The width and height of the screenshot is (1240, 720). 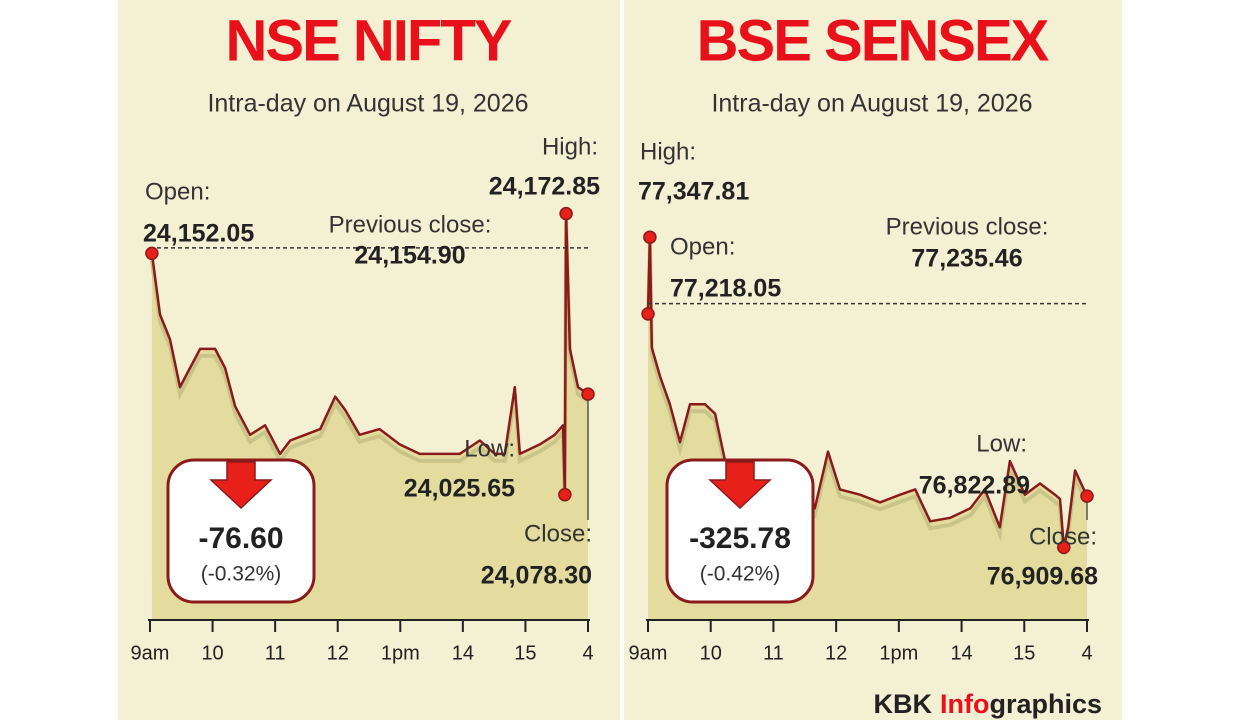 What do you see at coordinates (241, 574) in the screenshot?
I see `change-percent: (-0.32%)` at bounding box center [241, 574].